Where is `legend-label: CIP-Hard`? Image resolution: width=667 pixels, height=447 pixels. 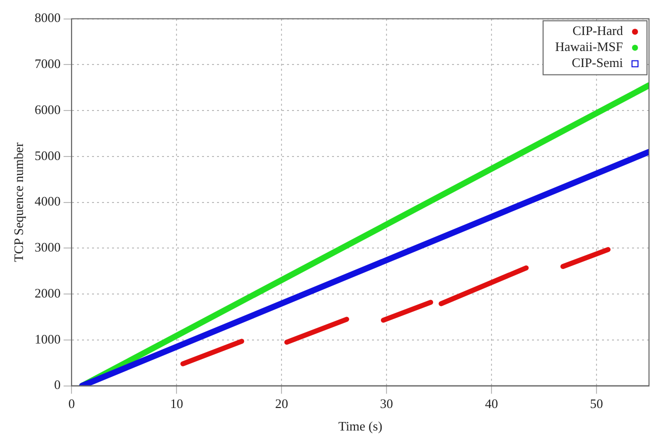 legend-label: CIP-Hard is located at coordinates (598, 30).